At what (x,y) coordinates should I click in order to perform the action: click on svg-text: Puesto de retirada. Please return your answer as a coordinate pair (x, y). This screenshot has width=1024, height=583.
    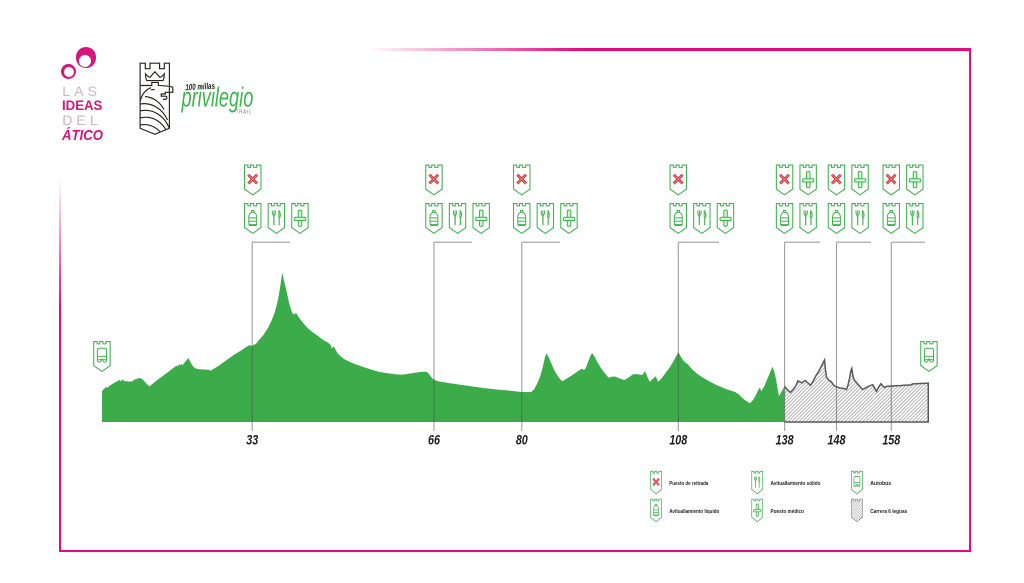
    Looking at the image, I should click on (689, 484).